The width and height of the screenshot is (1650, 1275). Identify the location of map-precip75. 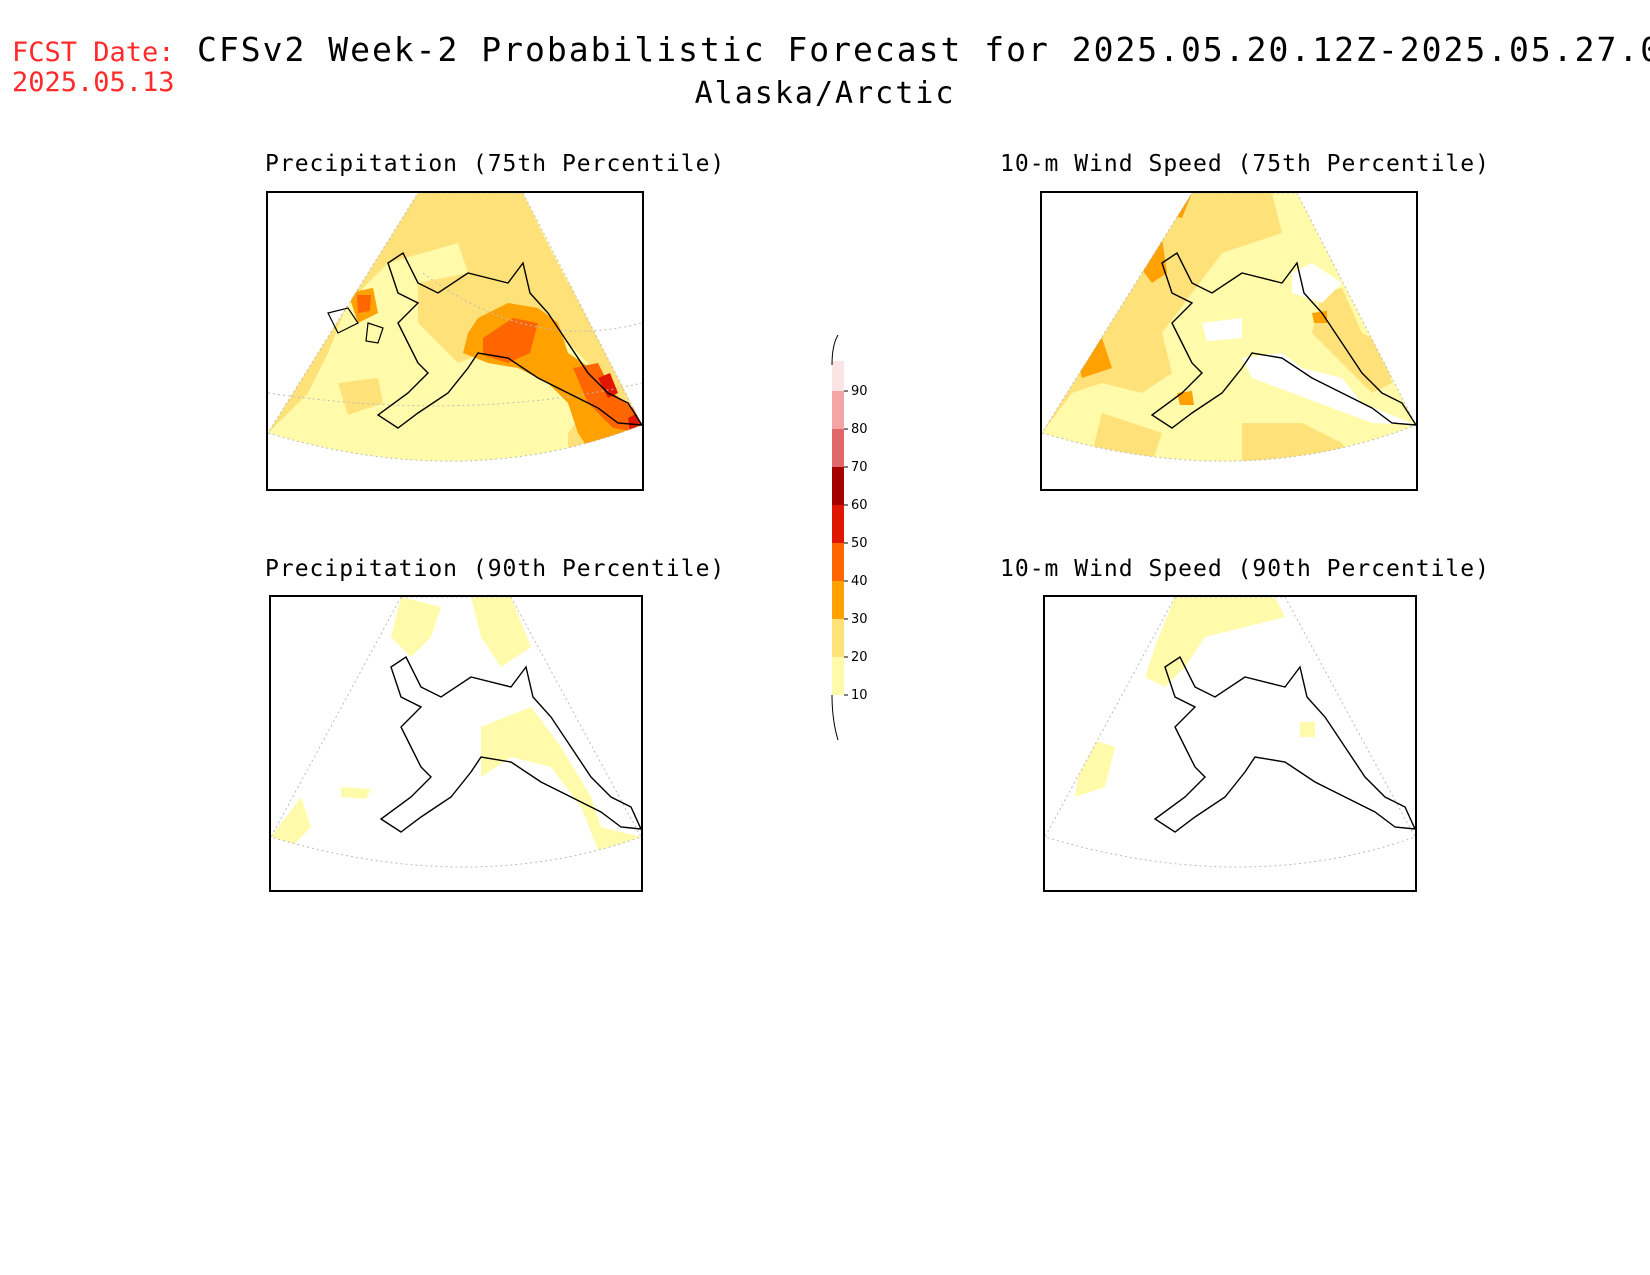
(455, 327).